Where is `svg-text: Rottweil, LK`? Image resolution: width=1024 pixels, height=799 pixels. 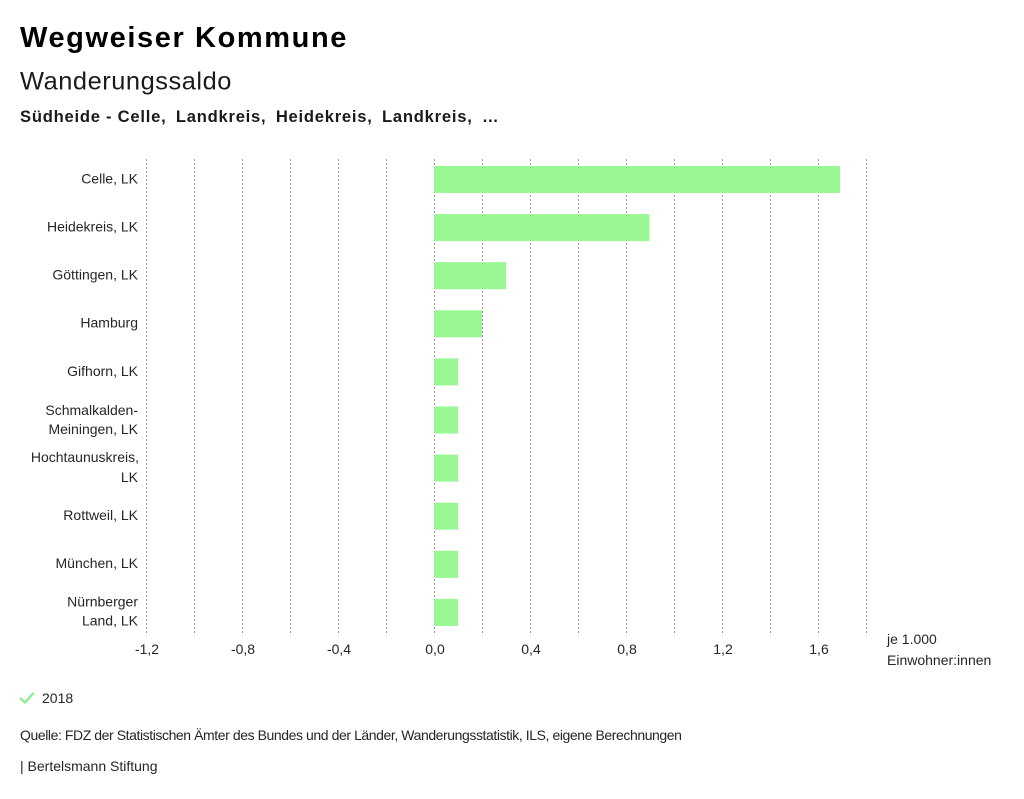 svg-text: Rottweil, LK is located at coordinates (100, 515).